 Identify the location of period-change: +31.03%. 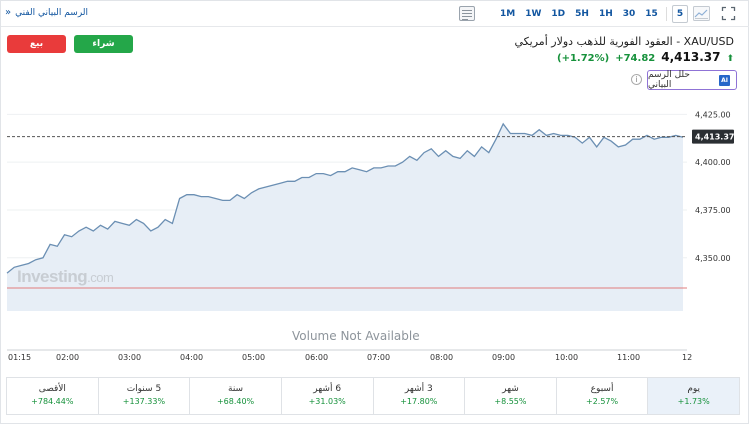
(327, 401).